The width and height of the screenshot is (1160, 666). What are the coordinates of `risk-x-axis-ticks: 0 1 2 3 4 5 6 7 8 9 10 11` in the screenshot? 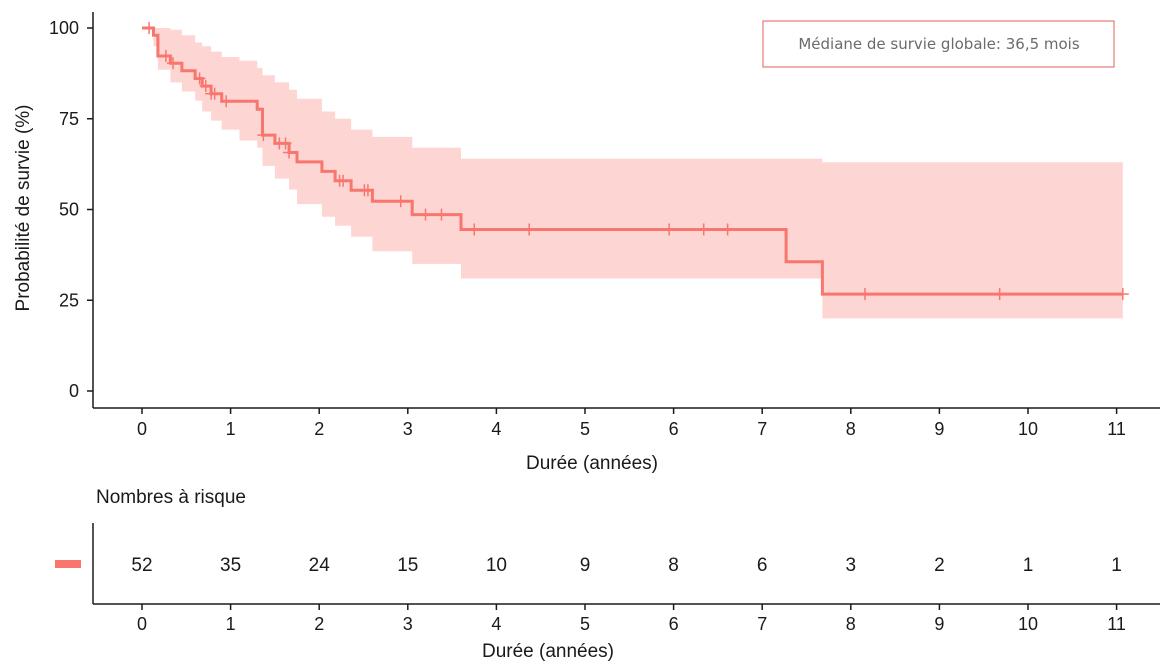 It's located at (631, 619).